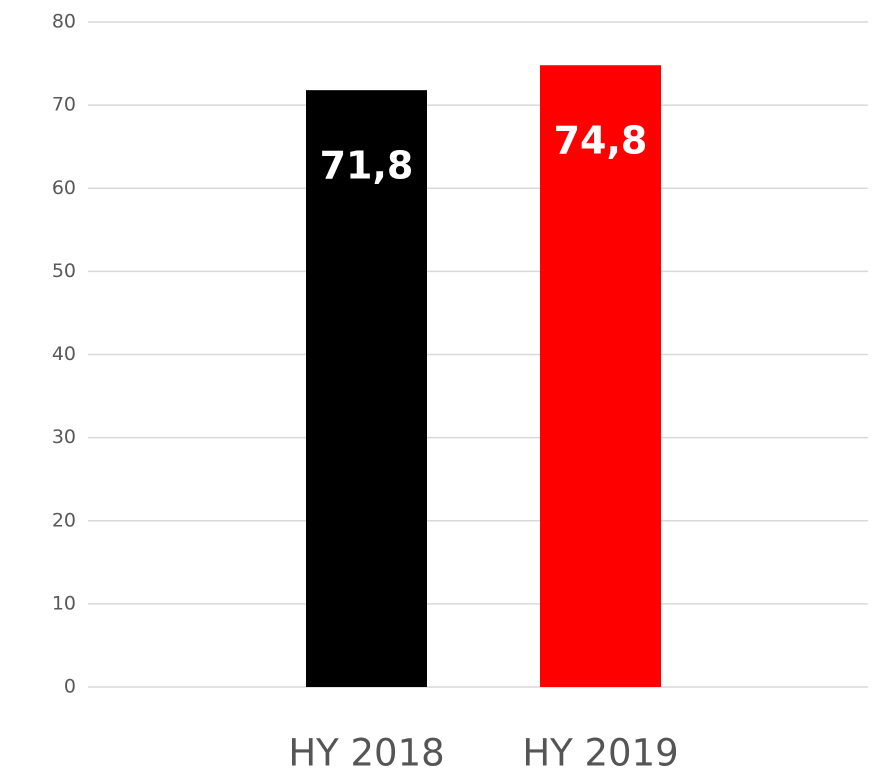 This screenshot has height=779, width=881. I want to click on data-label: 74,8, so click(601, 141).